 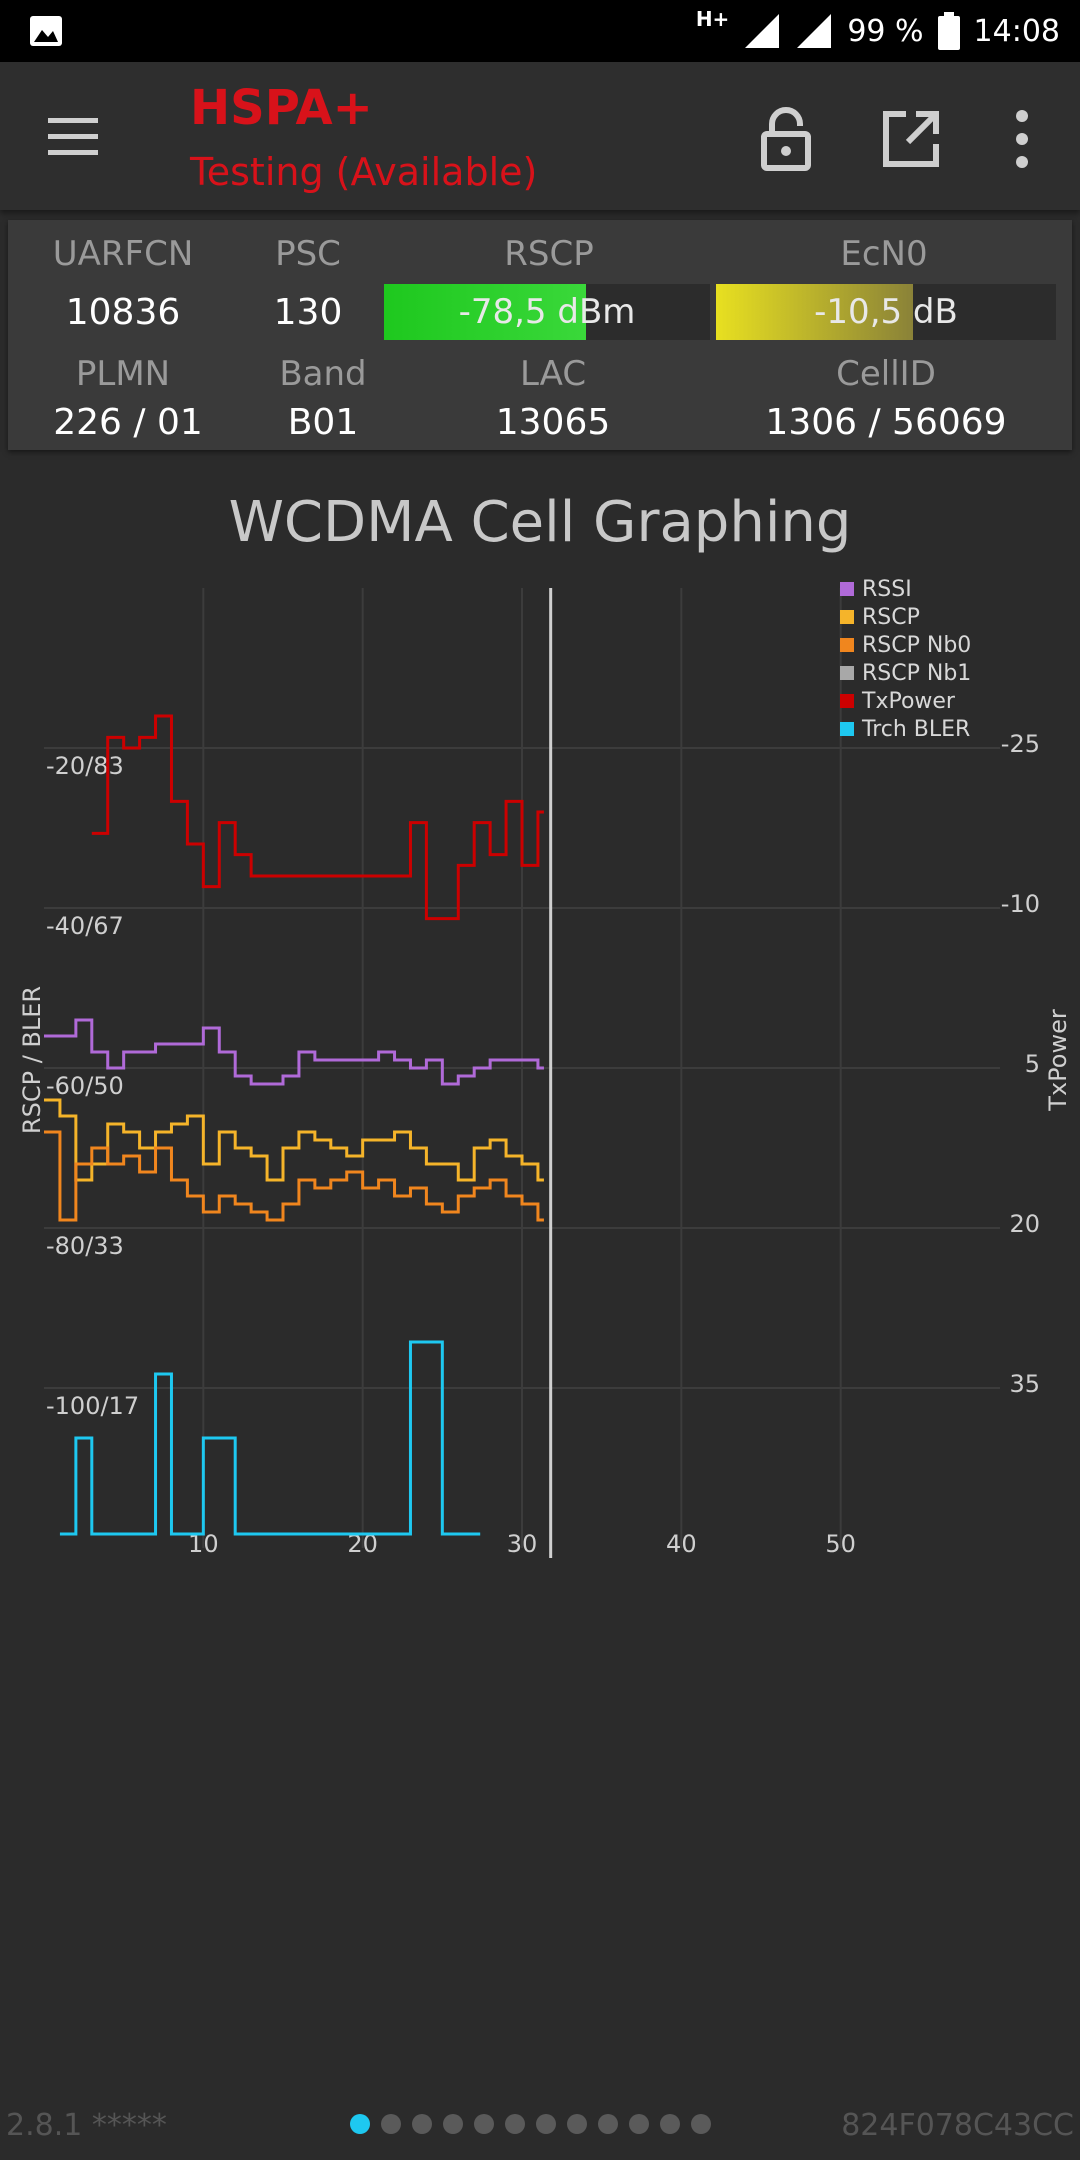 I want to click on y2-axis-label: TxPower, so click(x=1058, y=1060).